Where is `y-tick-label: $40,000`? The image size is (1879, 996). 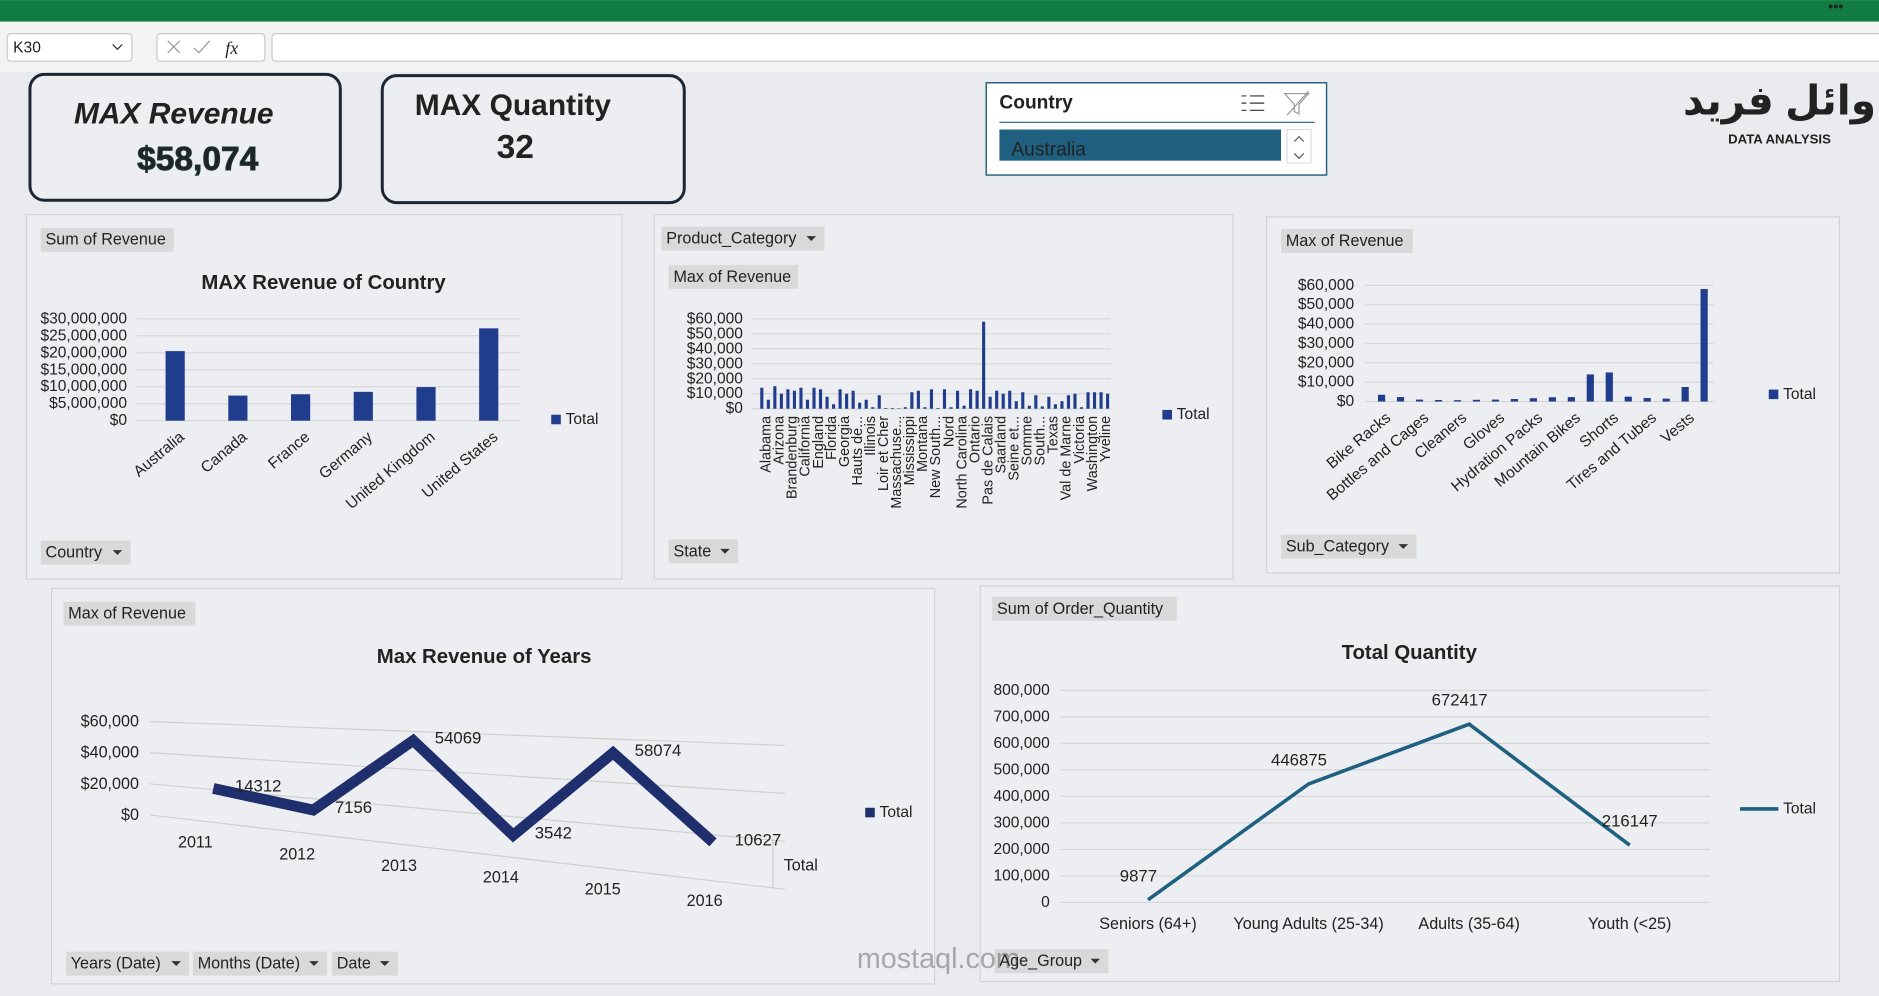
y-tick-label: $40,000 is located at coordinates (715, 348).